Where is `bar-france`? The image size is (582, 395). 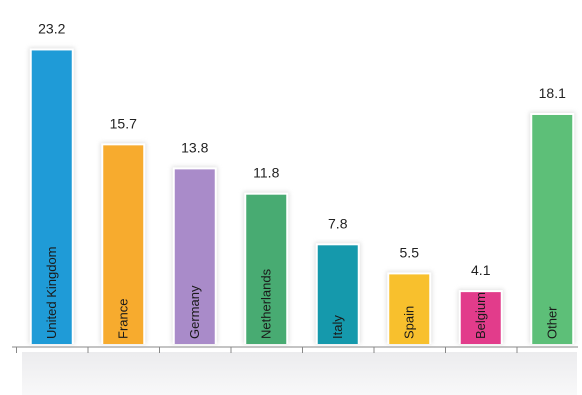 bar-france is located at coordinates (123, 244).